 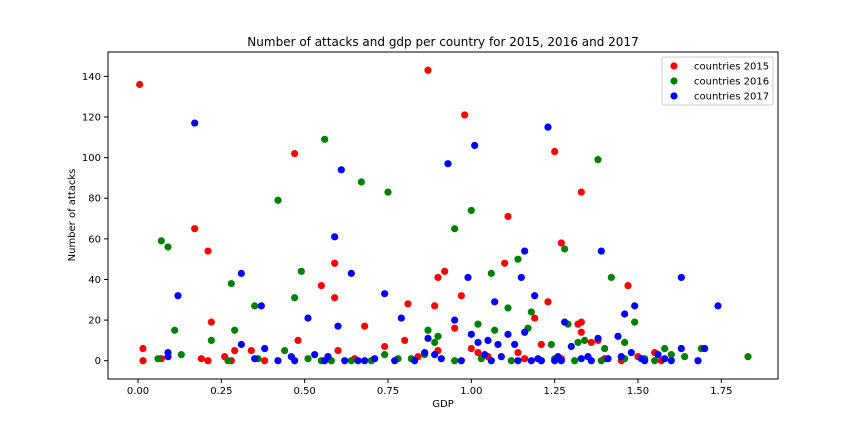 What do you see at coordinates (95, 219) in the screenshot?
I see `y-axis: 0 20 40 60 80 100 120 140` at bounding box center [95, 219].